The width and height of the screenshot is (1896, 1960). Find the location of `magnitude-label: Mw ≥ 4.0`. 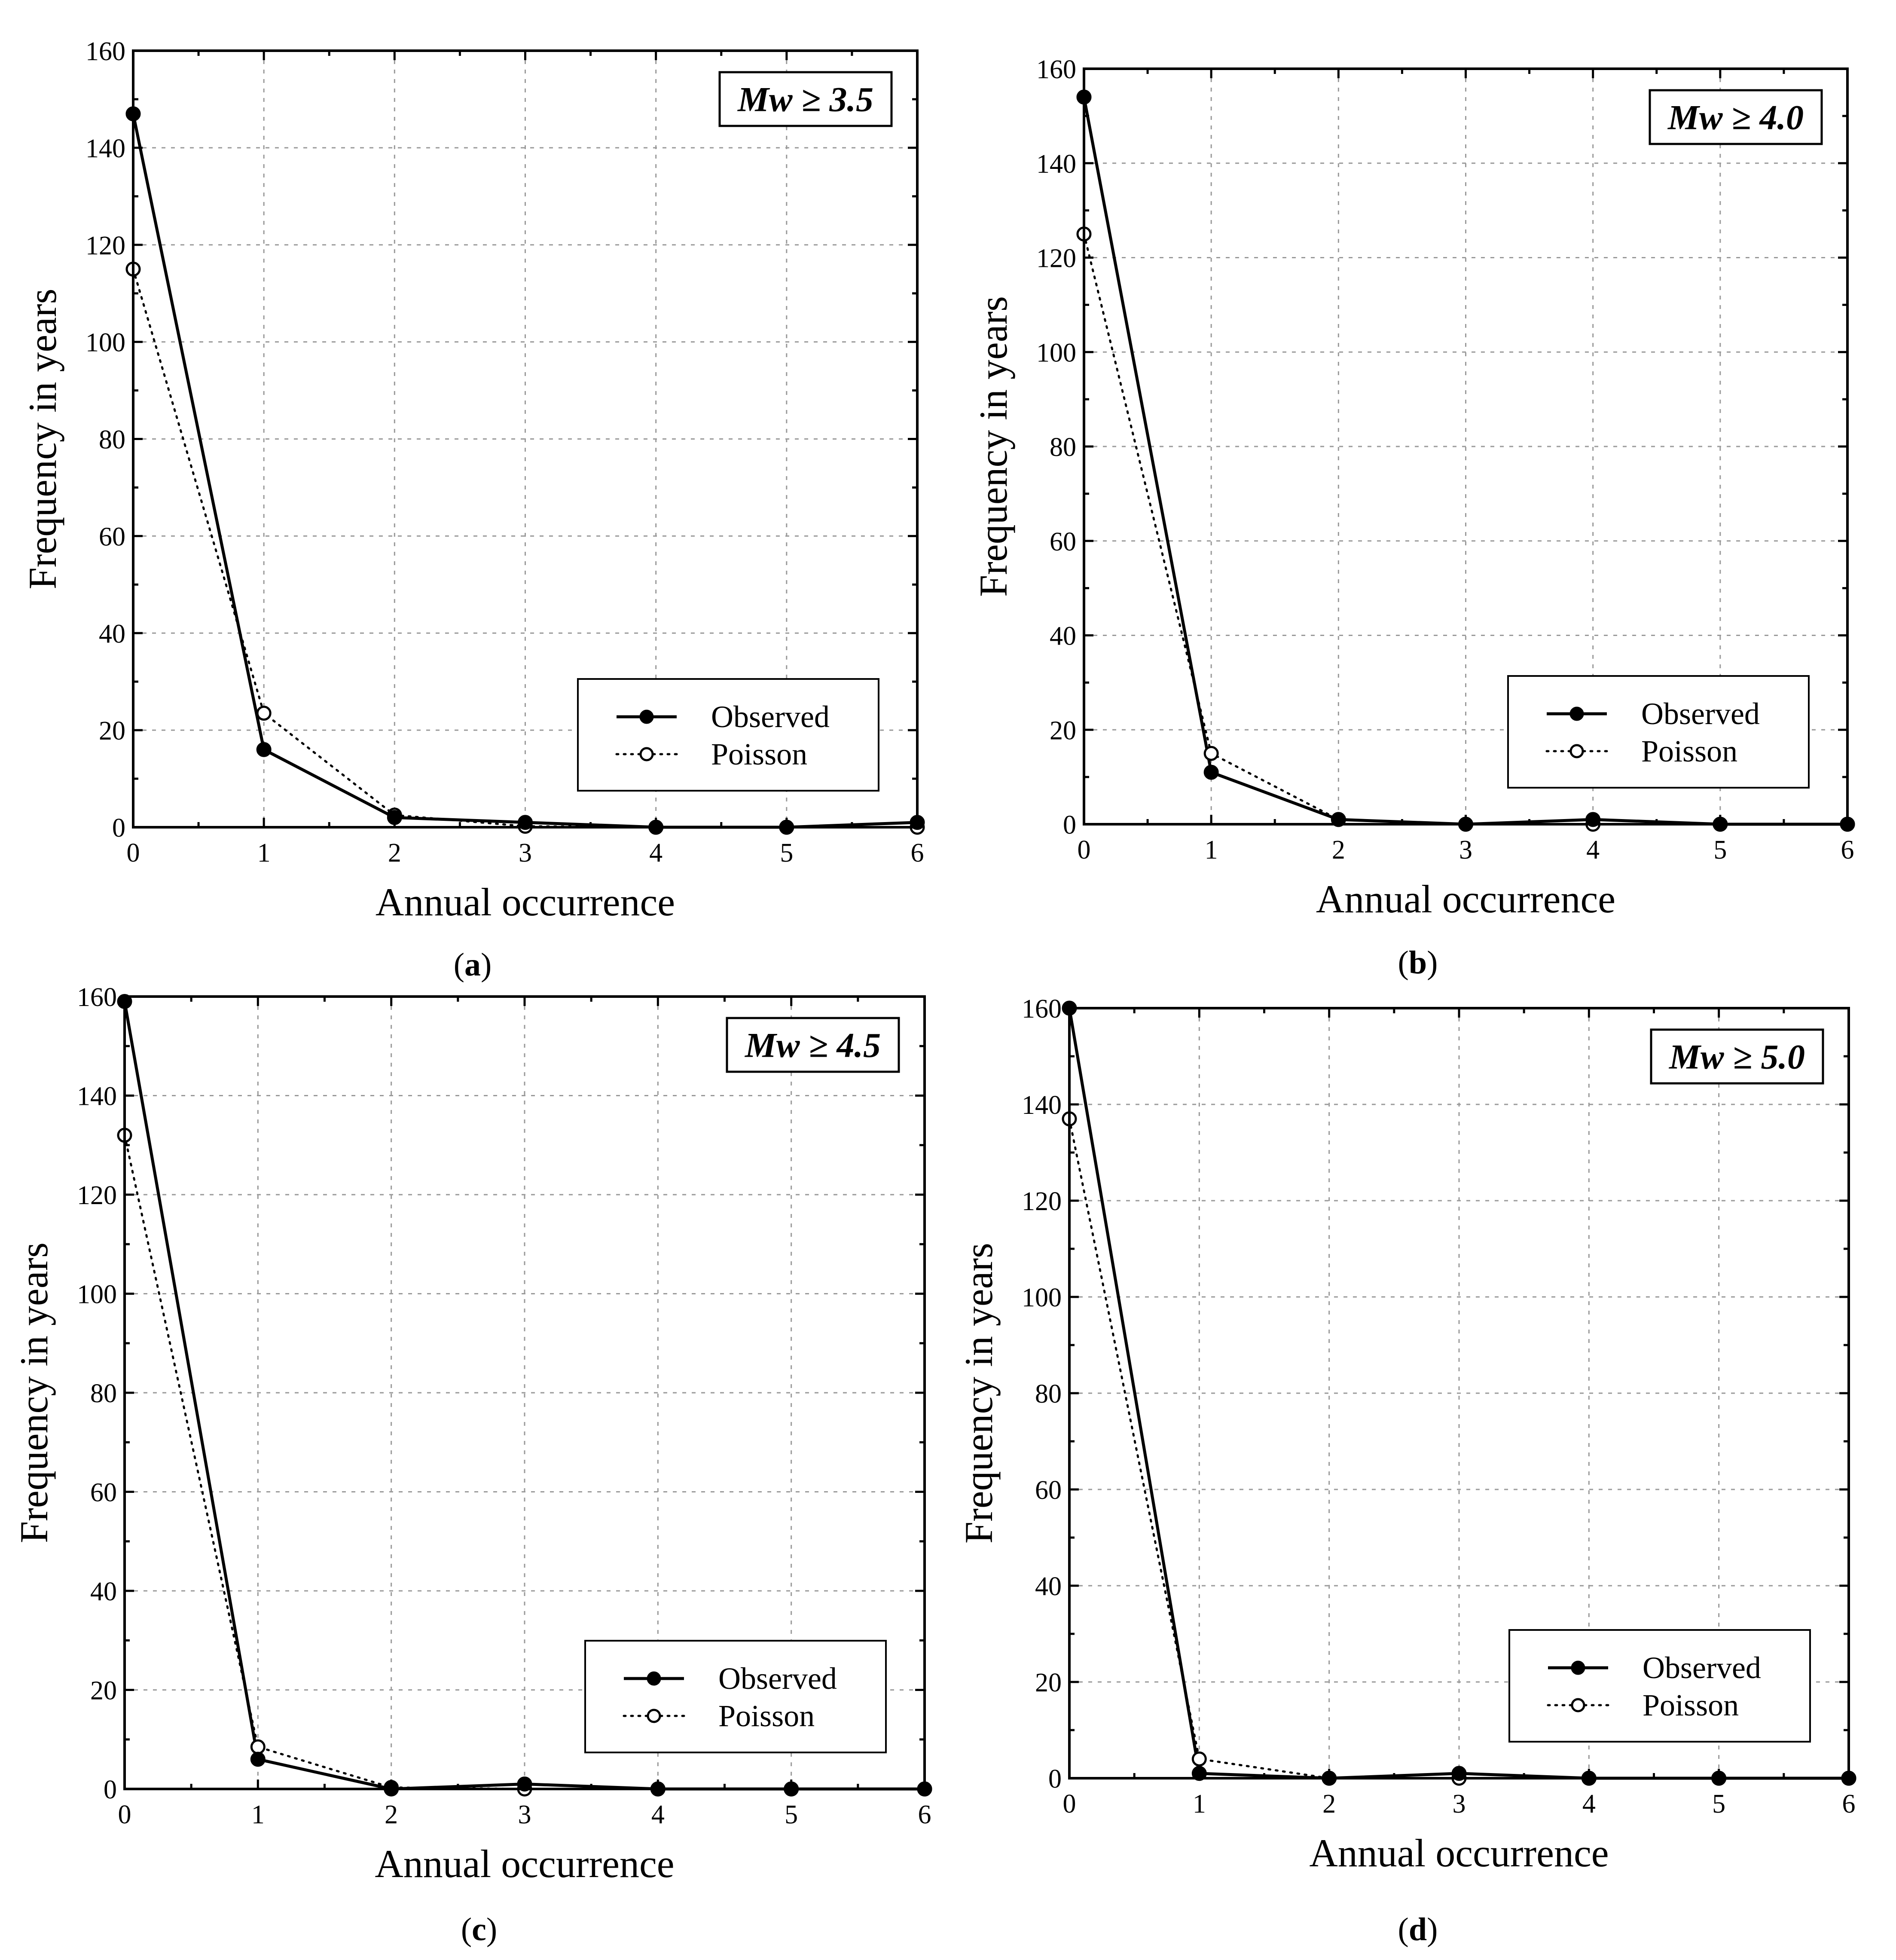

magnitude-label: Mw ≥ 4.0 is located at coordinates (1736, 117).